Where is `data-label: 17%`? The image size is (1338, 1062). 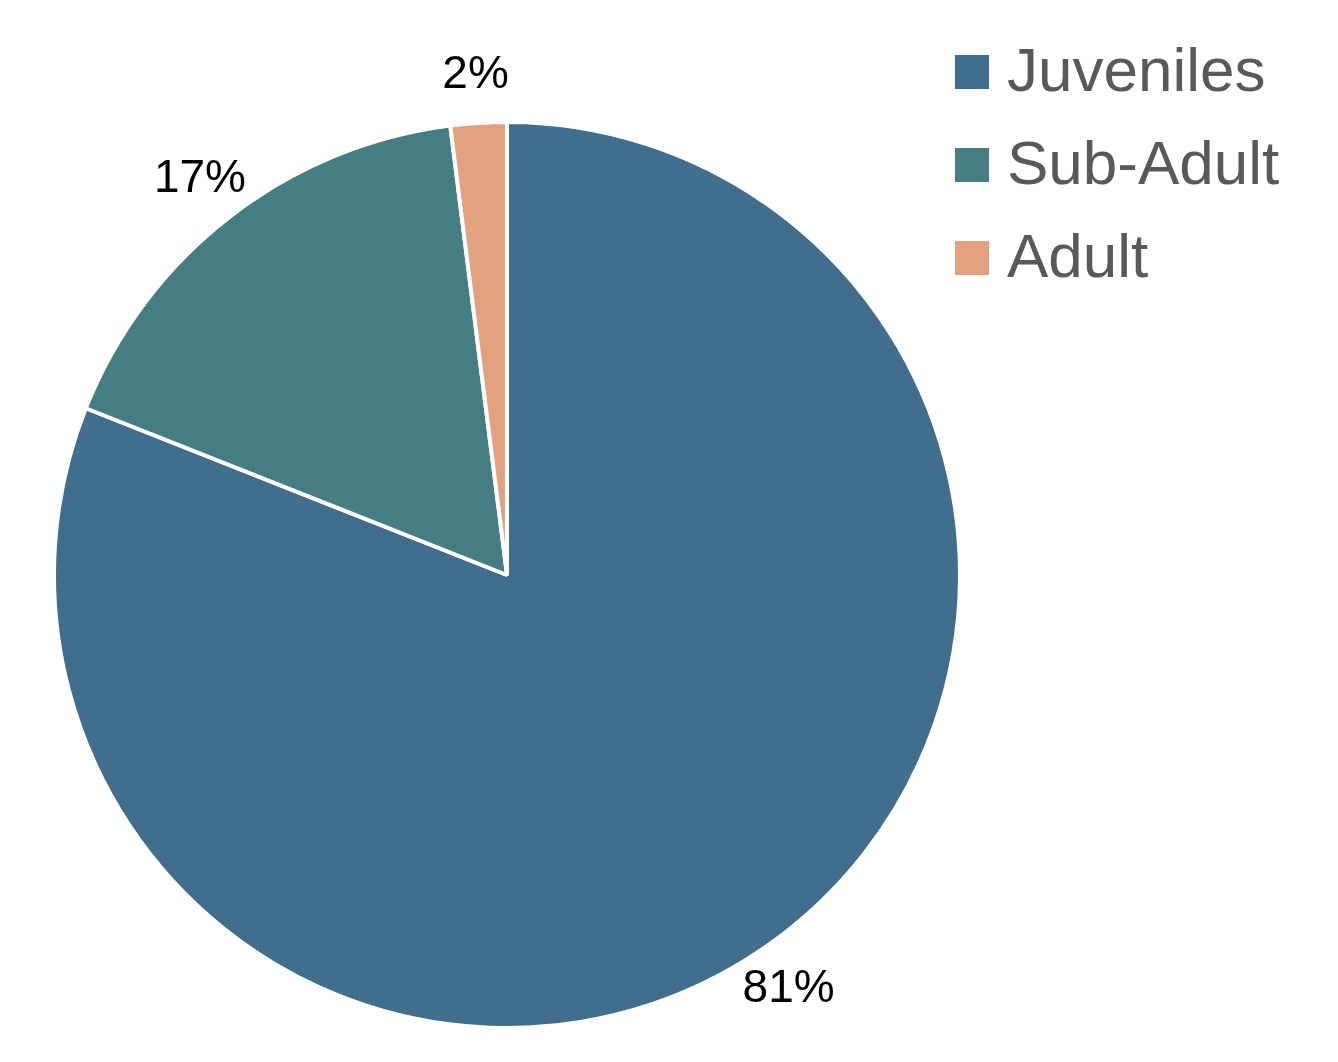 data-label: 17% is located at coordinates (199, 175).